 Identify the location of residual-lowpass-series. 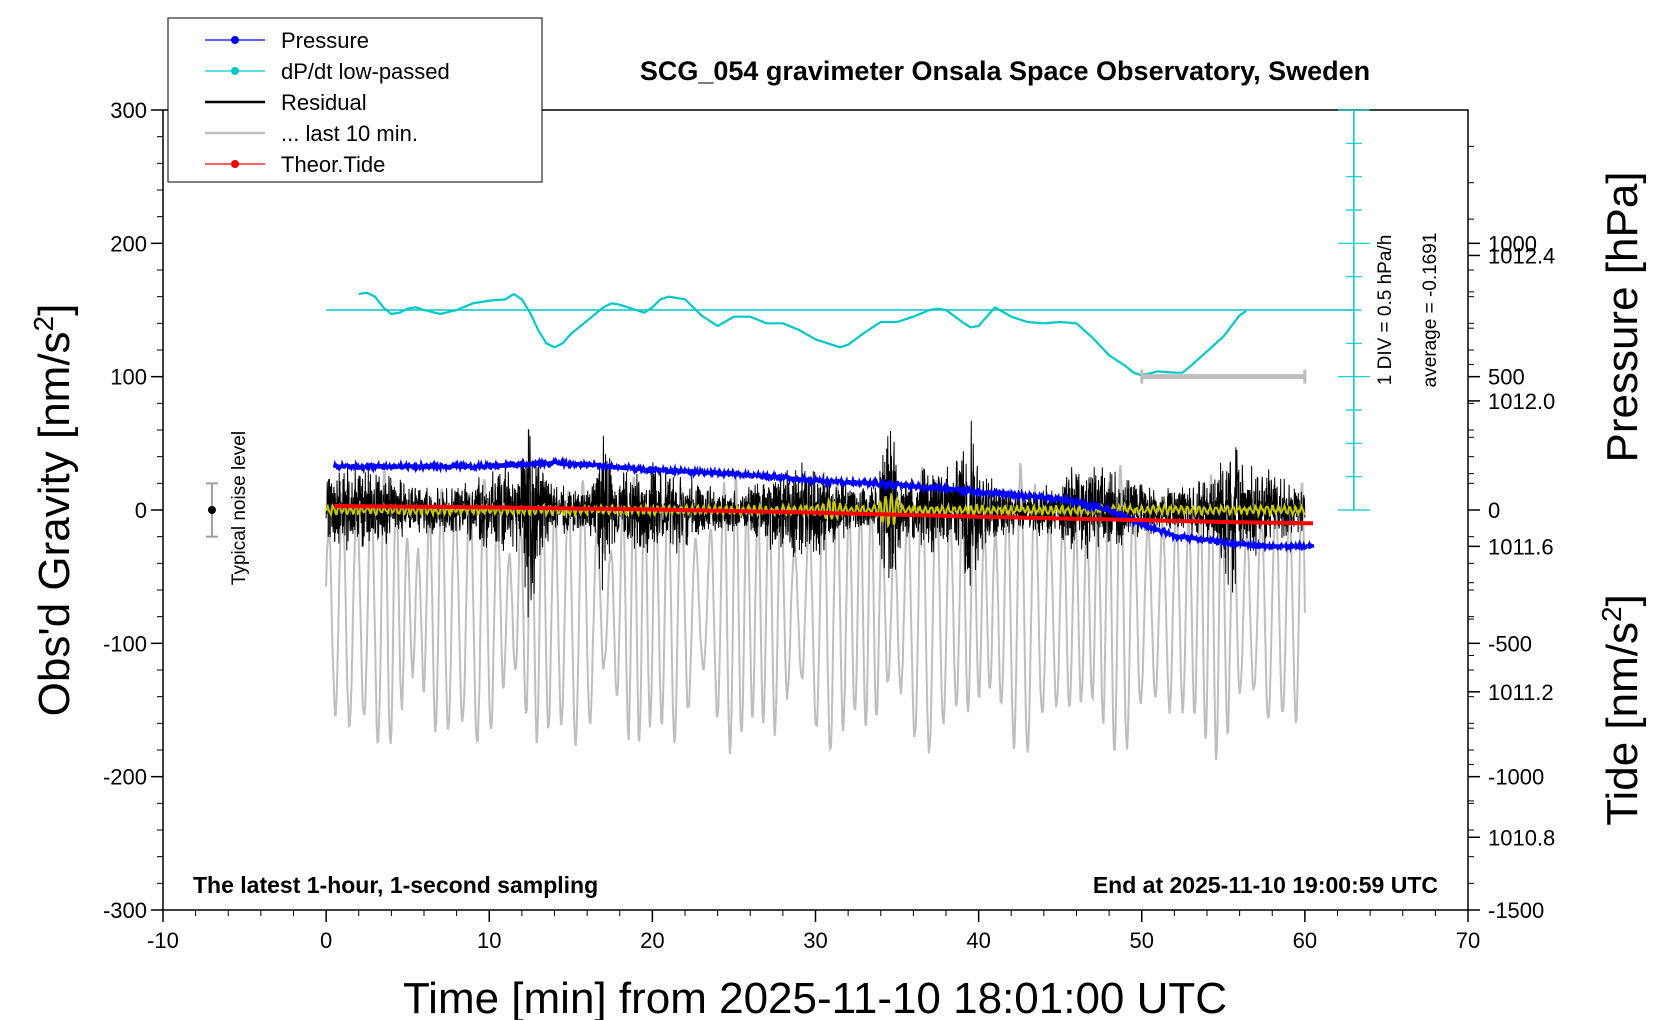
(815, 511).